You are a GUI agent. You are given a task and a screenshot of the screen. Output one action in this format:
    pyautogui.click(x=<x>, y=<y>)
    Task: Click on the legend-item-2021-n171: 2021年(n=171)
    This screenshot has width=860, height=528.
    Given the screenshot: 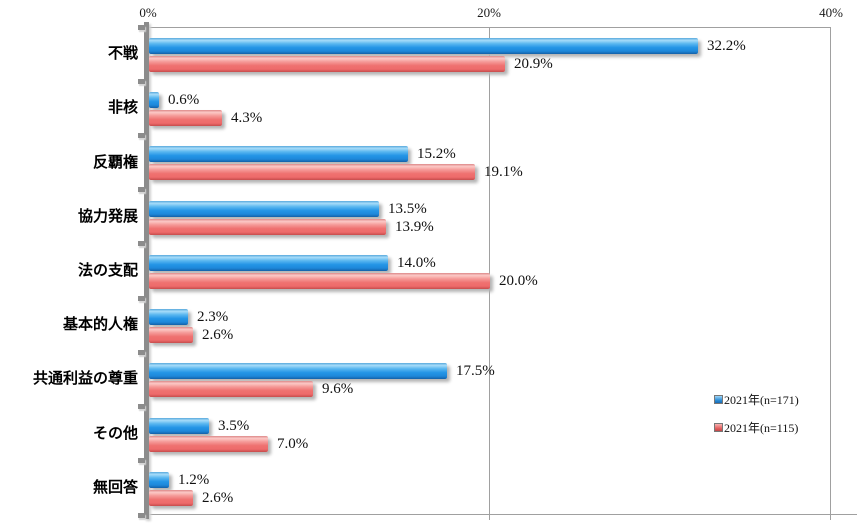 What is the action you would take?
    pyautogui.click(x=756, y=399)
    